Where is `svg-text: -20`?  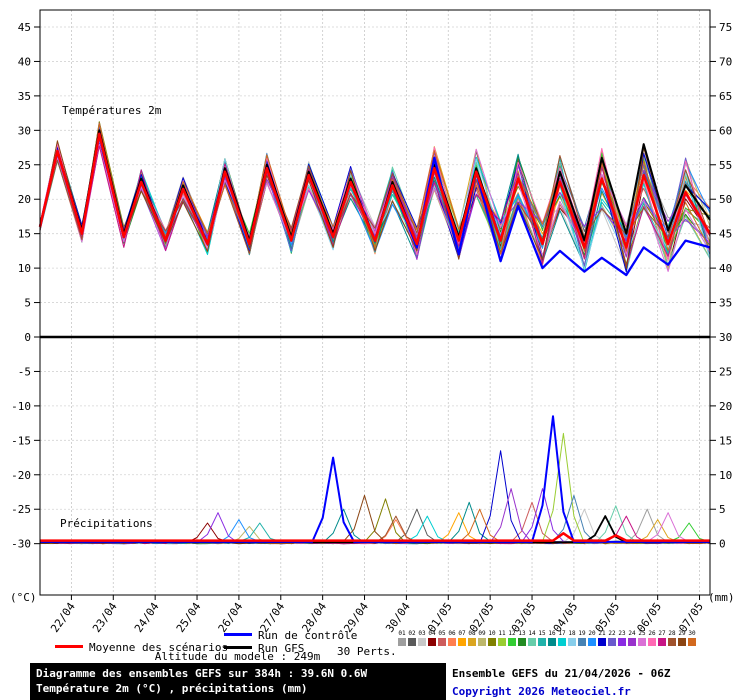
svg-text: -20 is located at coordinates (21, 475).